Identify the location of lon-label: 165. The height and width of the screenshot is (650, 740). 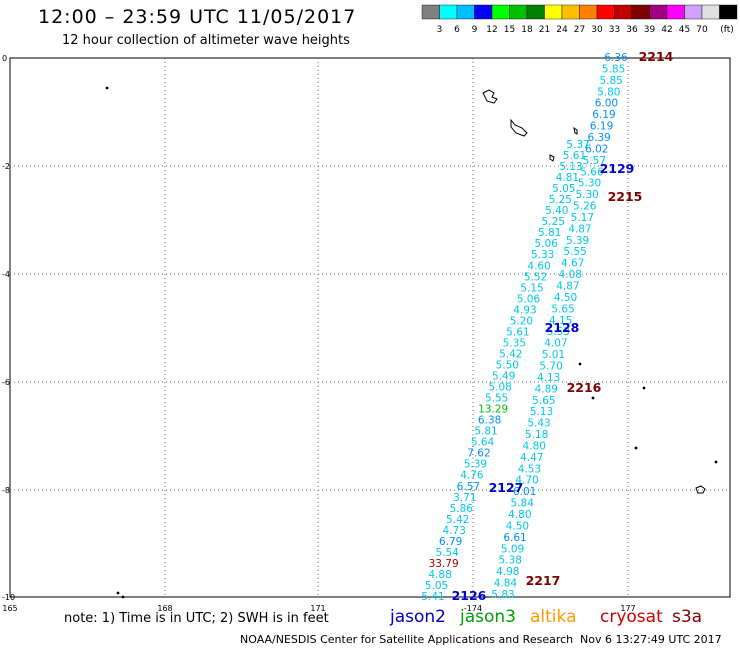
(9, 608).